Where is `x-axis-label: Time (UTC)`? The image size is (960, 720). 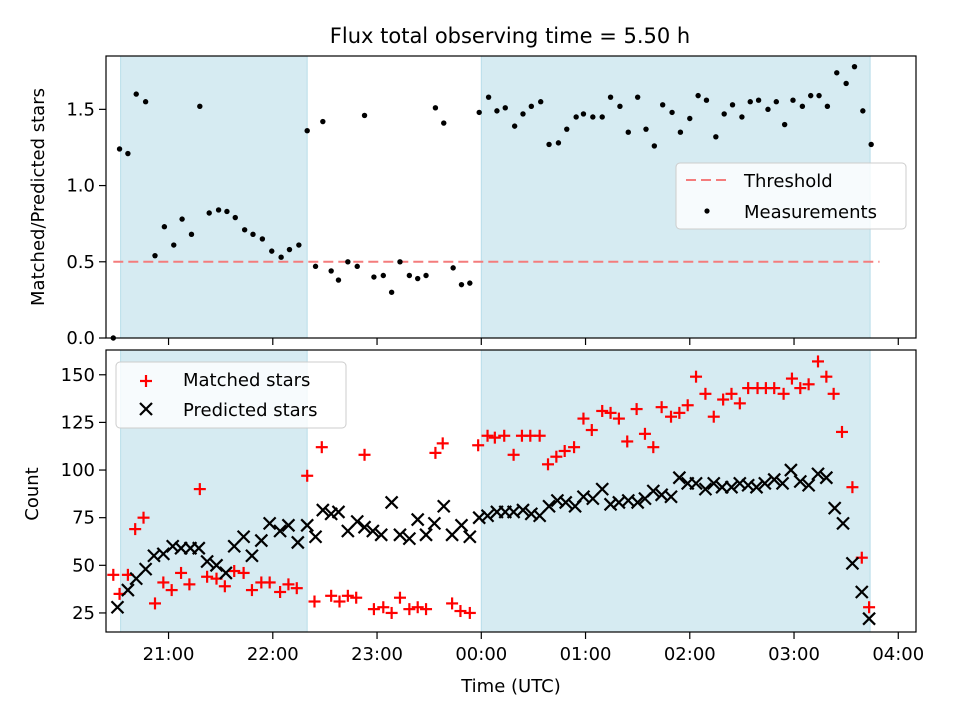 x-axis-label: Time (UTC) is located at coordinates (510, 686).